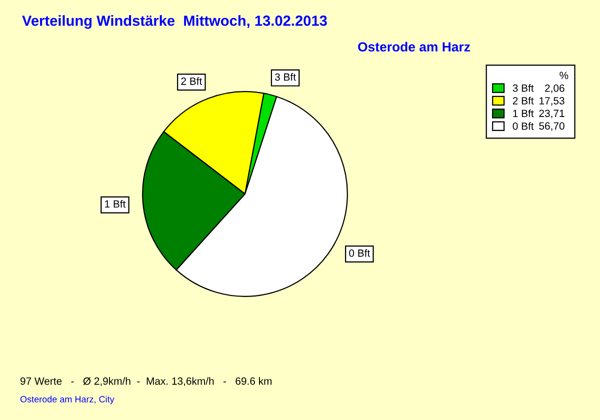 The width and height of the screenshot is (600, 420). Describe the element at coordinates (551, 114) in the screenshot. I see `data-label: 23,71` at that location.